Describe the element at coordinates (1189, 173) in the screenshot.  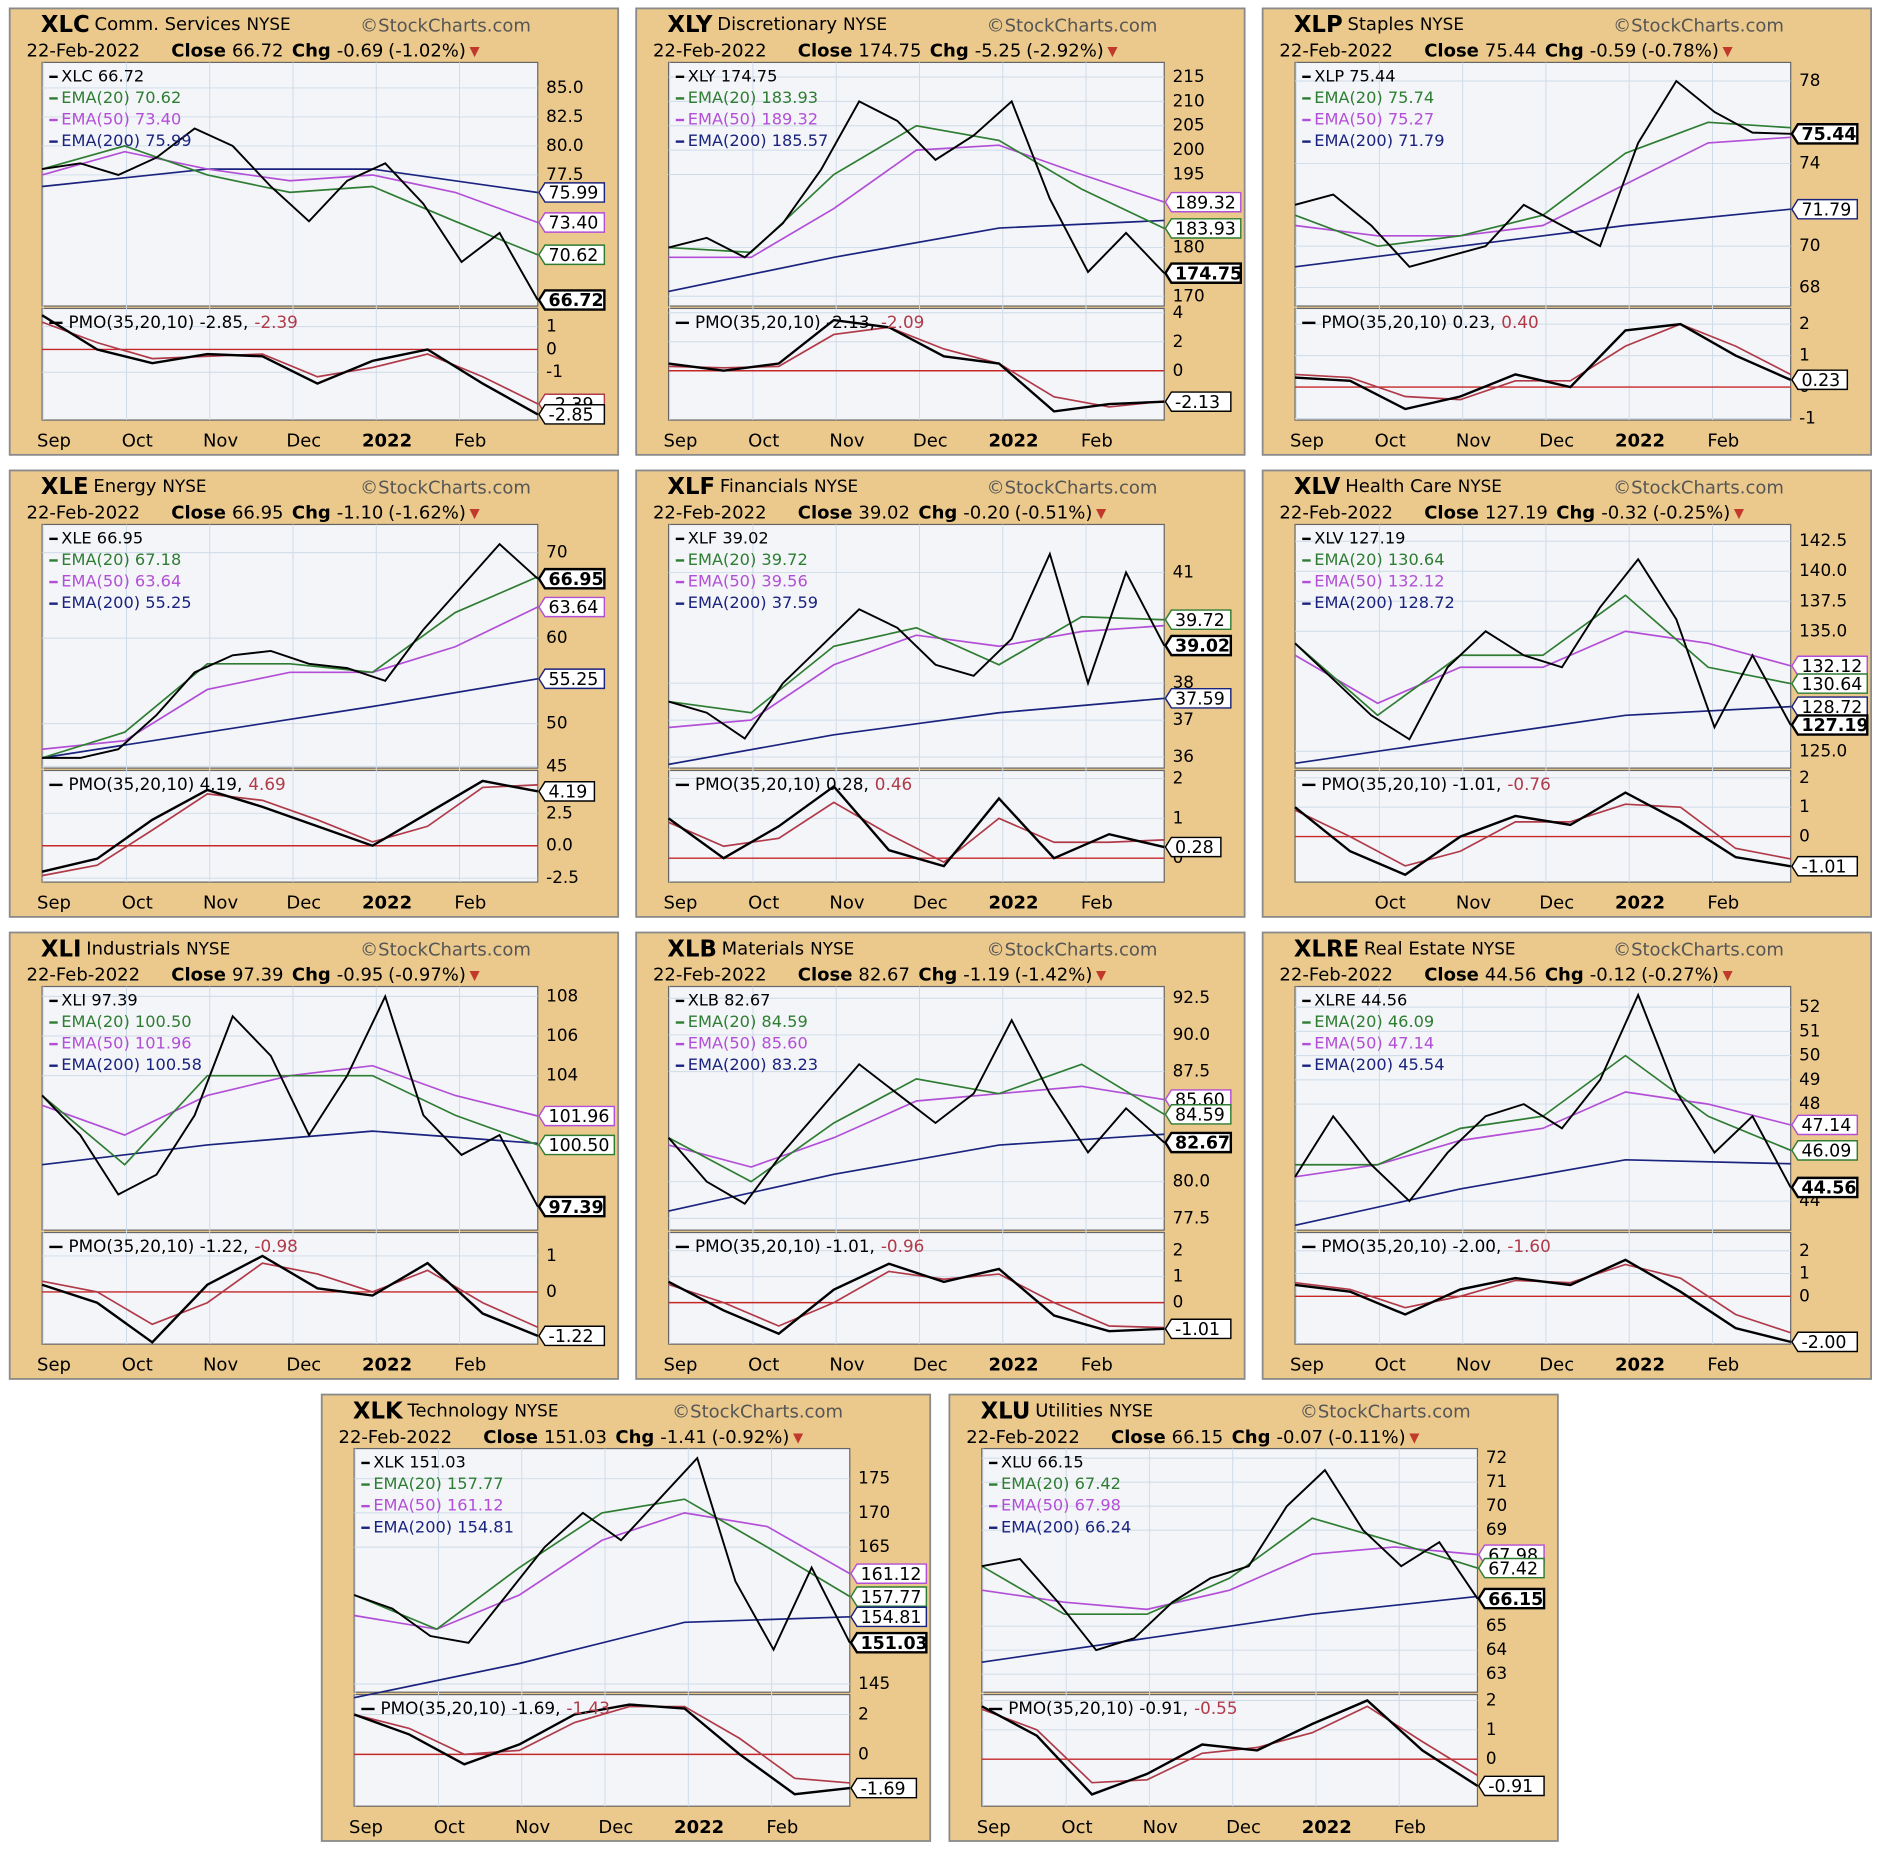
I see `y-tick-label: 195` at that location.